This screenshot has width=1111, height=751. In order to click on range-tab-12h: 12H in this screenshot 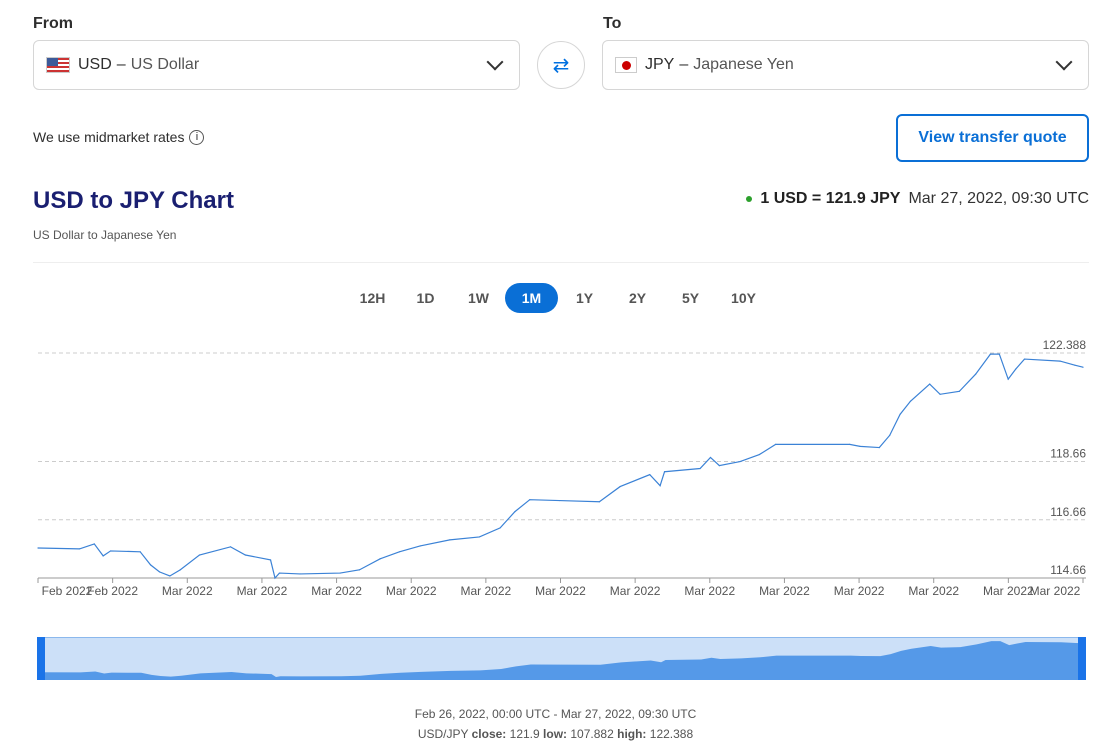, I will do `click(372, 298)`.